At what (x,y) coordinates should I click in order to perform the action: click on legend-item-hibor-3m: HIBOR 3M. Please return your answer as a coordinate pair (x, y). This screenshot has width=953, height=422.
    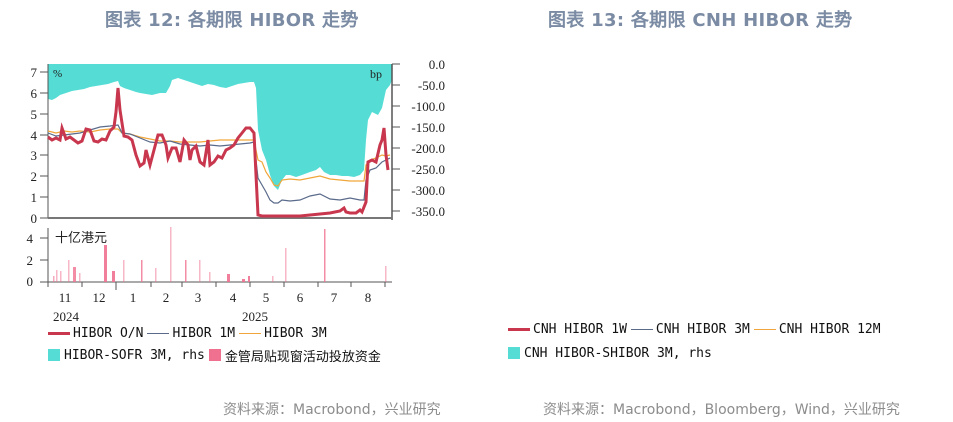
    Looking at the image, I should click on (283, 333).